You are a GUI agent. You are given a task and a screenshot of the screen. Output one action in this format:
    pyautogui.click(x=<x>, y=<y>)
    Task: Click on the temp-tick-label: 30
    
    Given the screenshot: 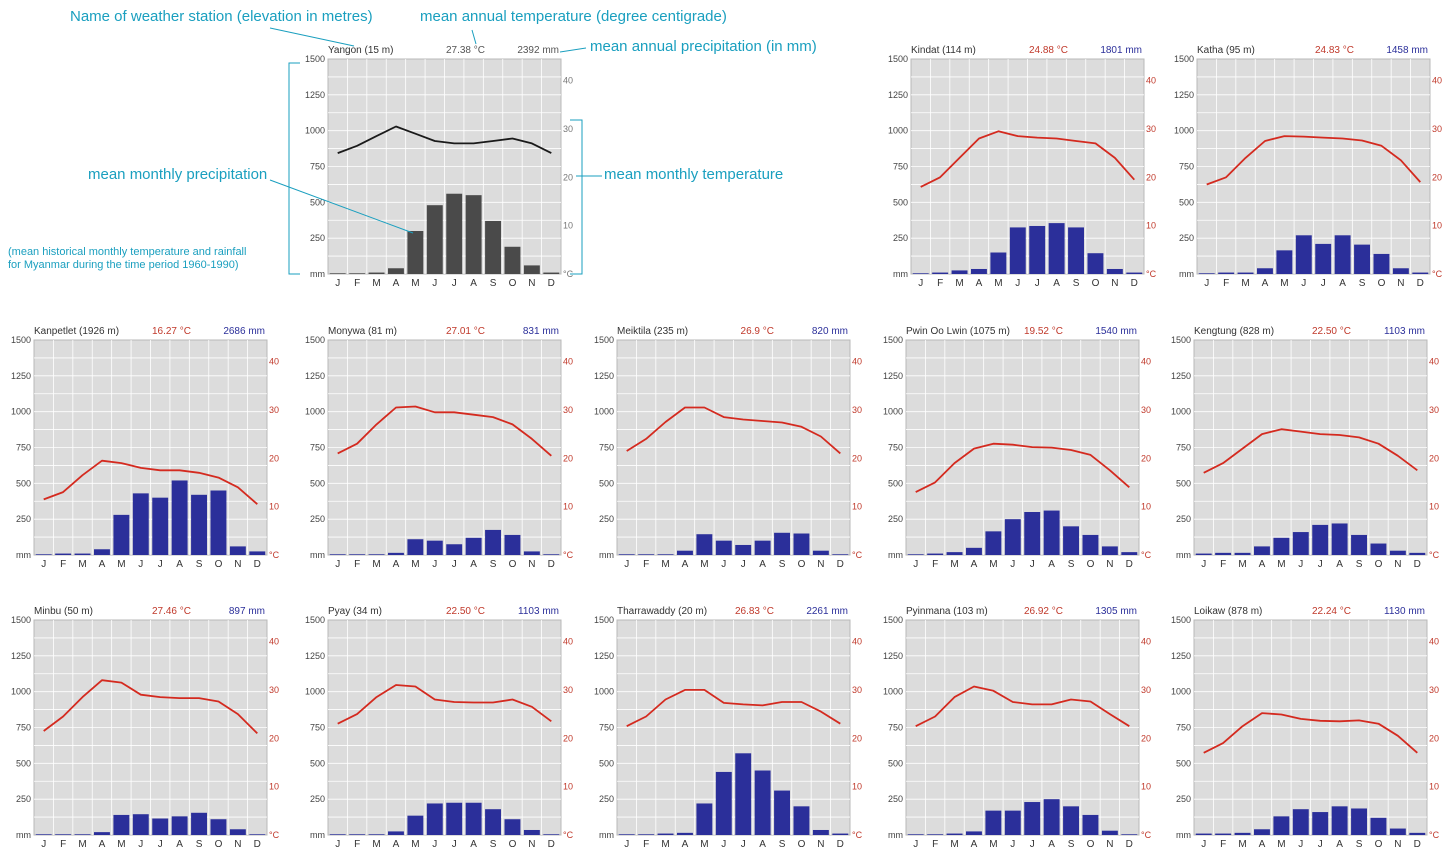 What is the action you would take?
    pyautogui.click(x=274, y=690)
    